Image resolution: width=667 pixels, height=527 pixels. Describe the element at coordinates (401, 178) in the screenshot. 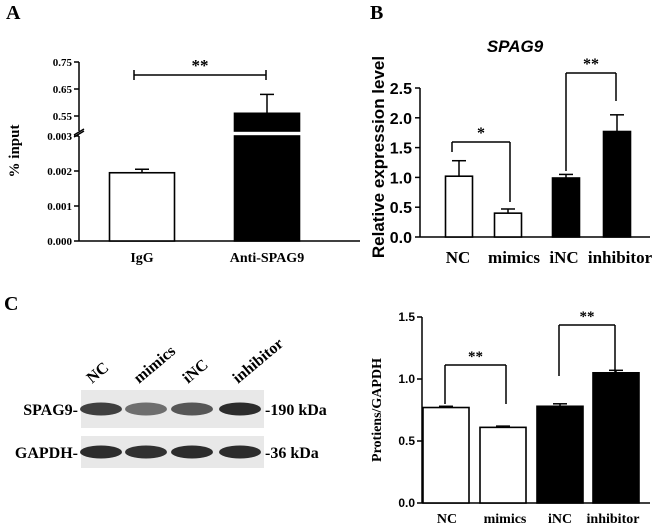

I see `b-y-tick-label: 1.0` at that location.